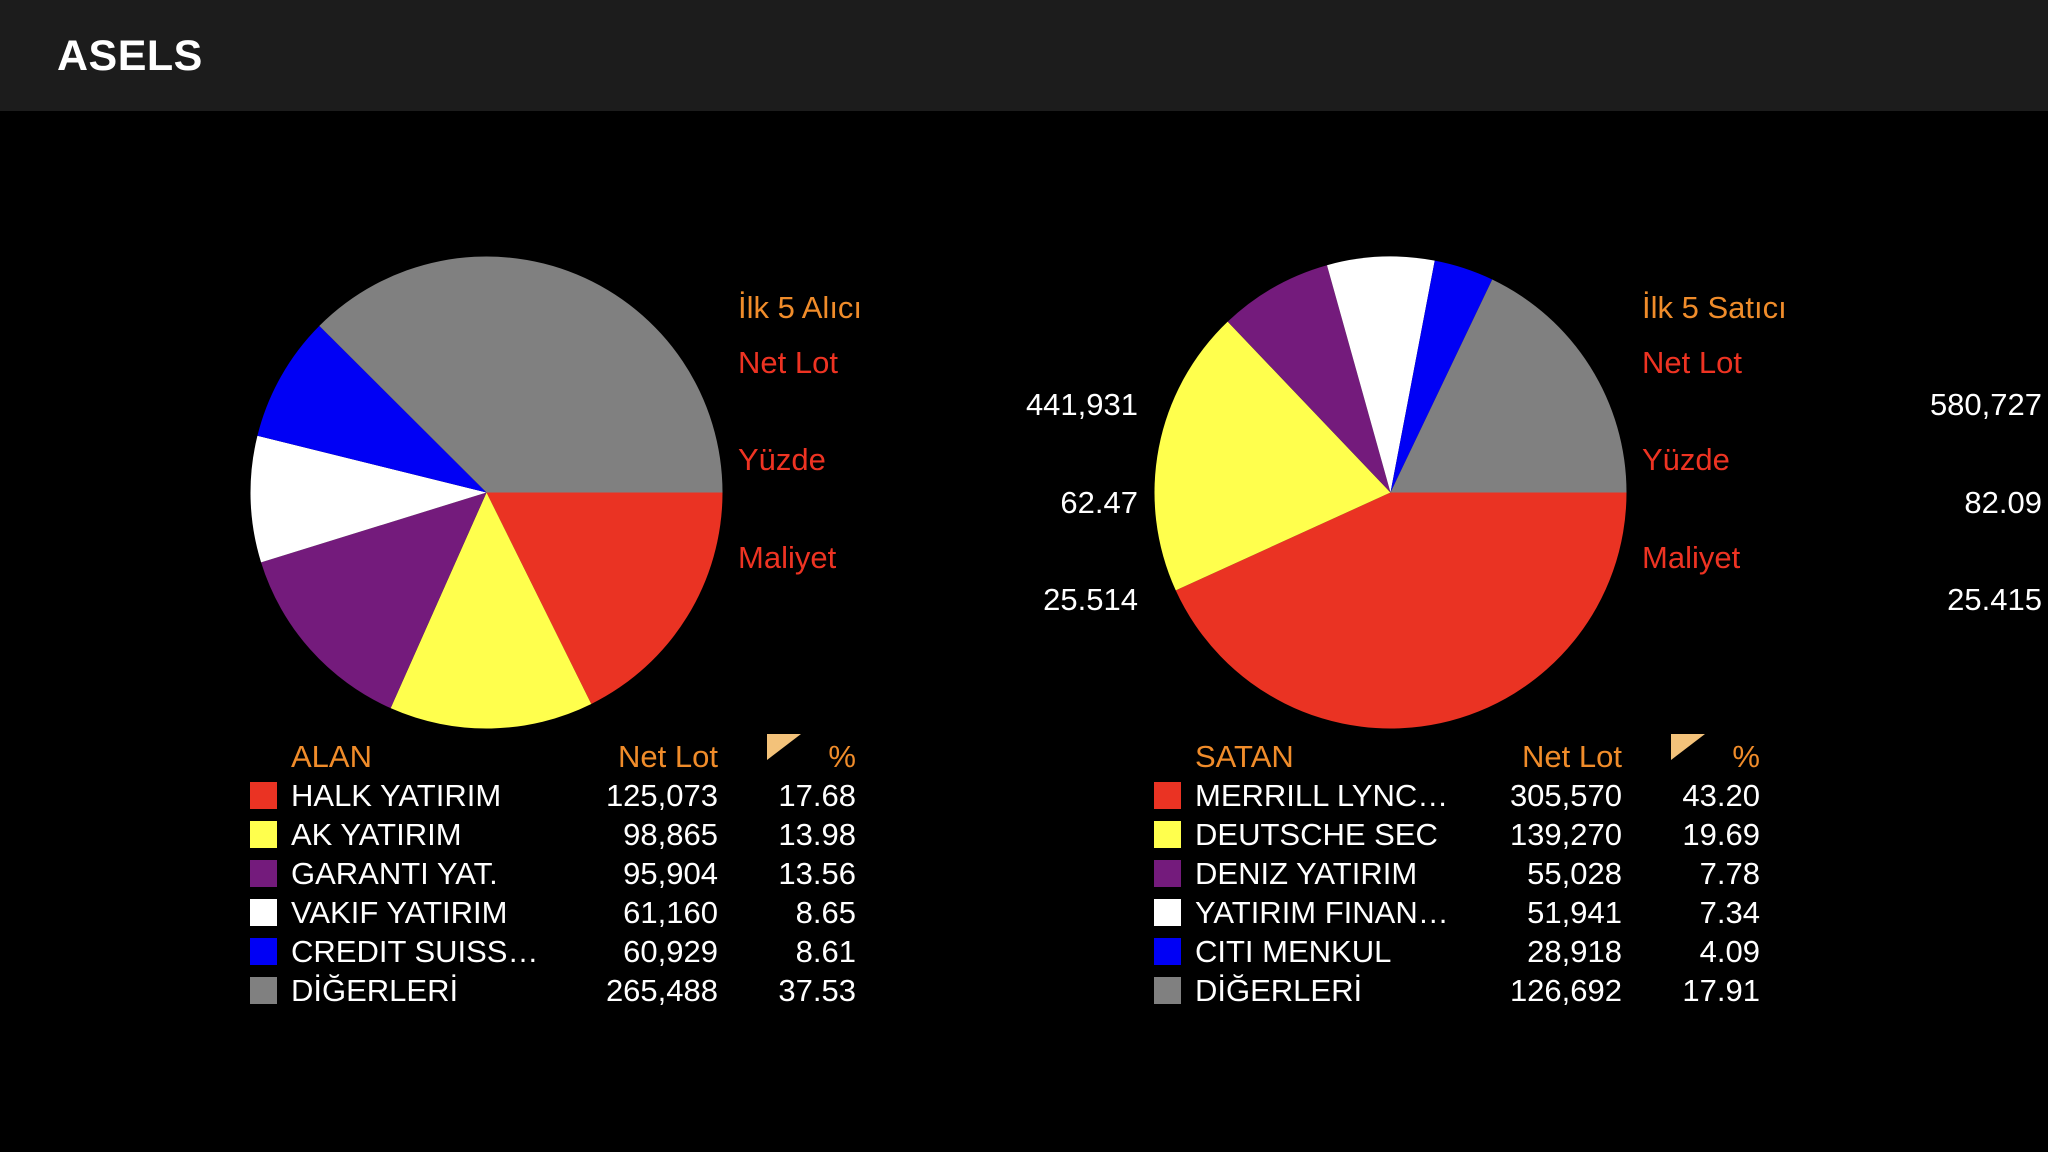 Image resolution: width=2048 pixels, height=1152 pixels. I want to click on row-pct: 19.69, so click(1721, 834).